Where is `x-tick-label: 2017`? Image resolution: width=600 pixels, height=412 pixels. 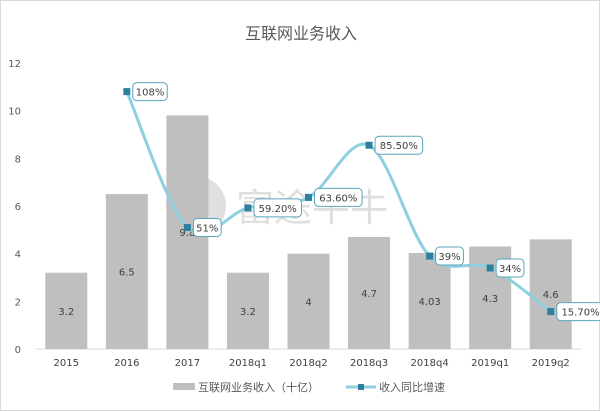
x-tick-label: 2017 is located at coordinates (187, 363).